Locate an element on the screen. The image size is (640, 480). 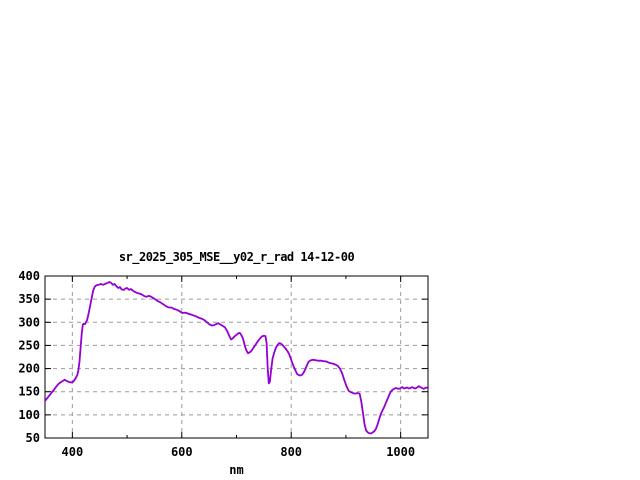
chart-title: sr_2025_305_MSE__y02_r_rad 14-12-00 is located at coordinates (236, 257).